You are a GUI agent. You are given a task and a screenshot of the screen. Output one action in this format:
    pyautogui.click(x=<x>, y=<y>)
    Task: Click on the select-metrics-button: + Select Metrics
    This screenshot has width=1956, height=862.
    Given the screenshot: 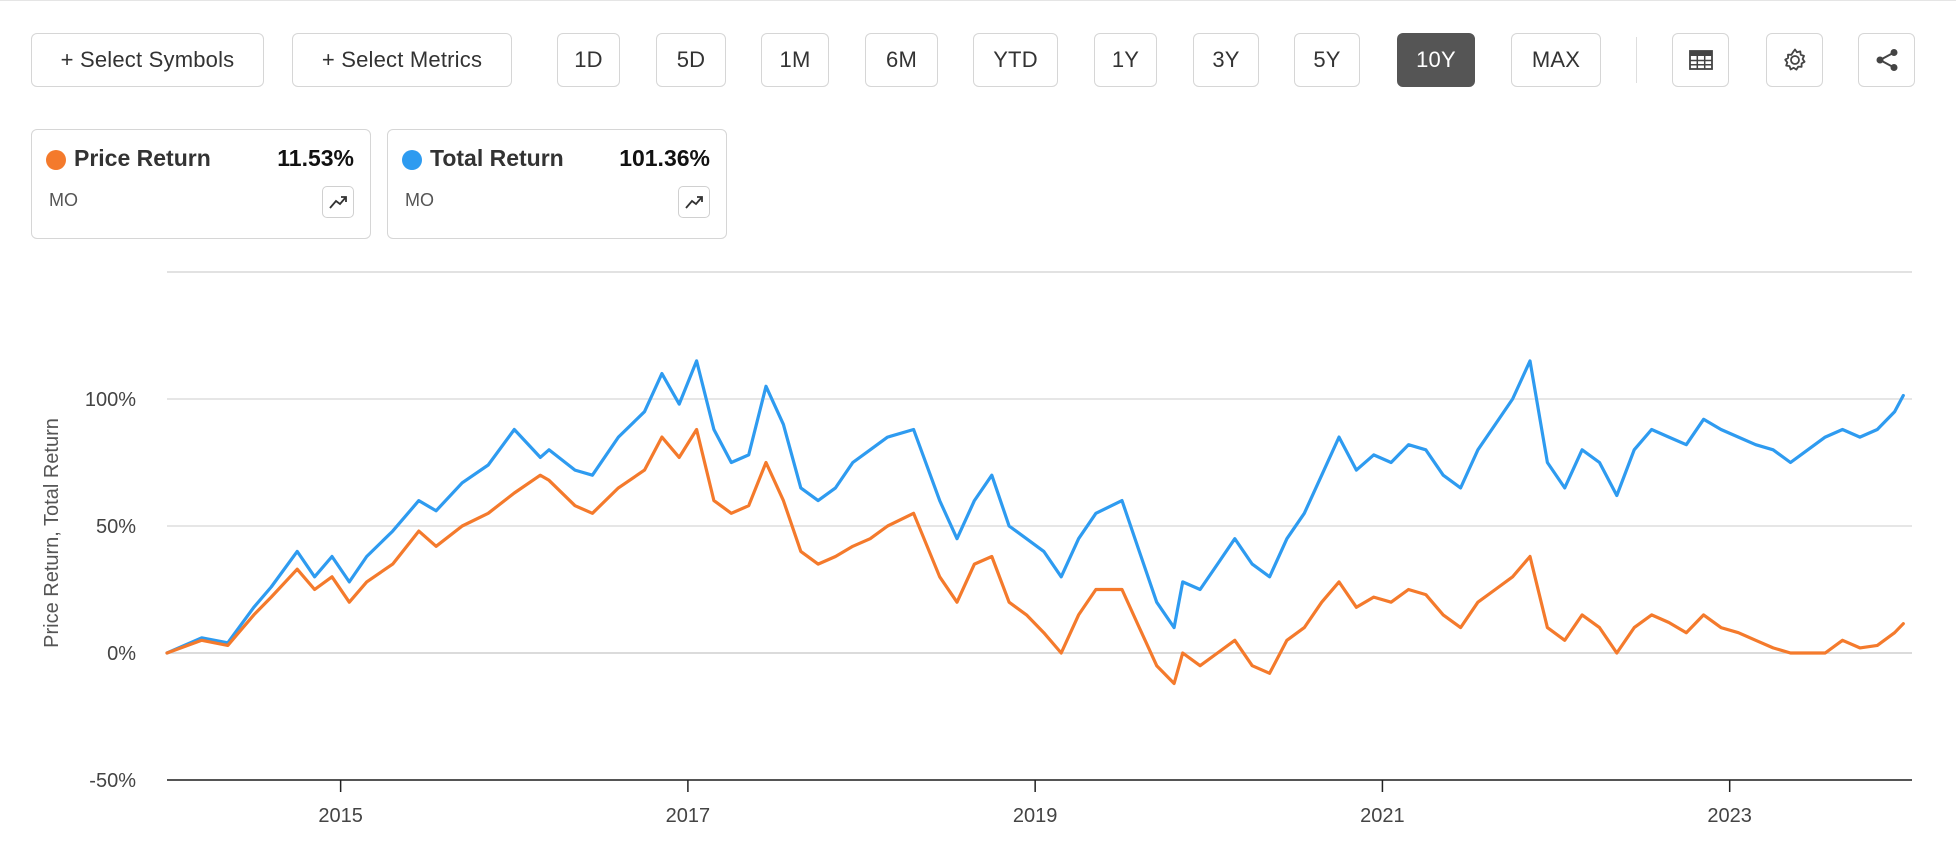 What is the action you would take?
    pyautogui.click(x=402, y=60)
    